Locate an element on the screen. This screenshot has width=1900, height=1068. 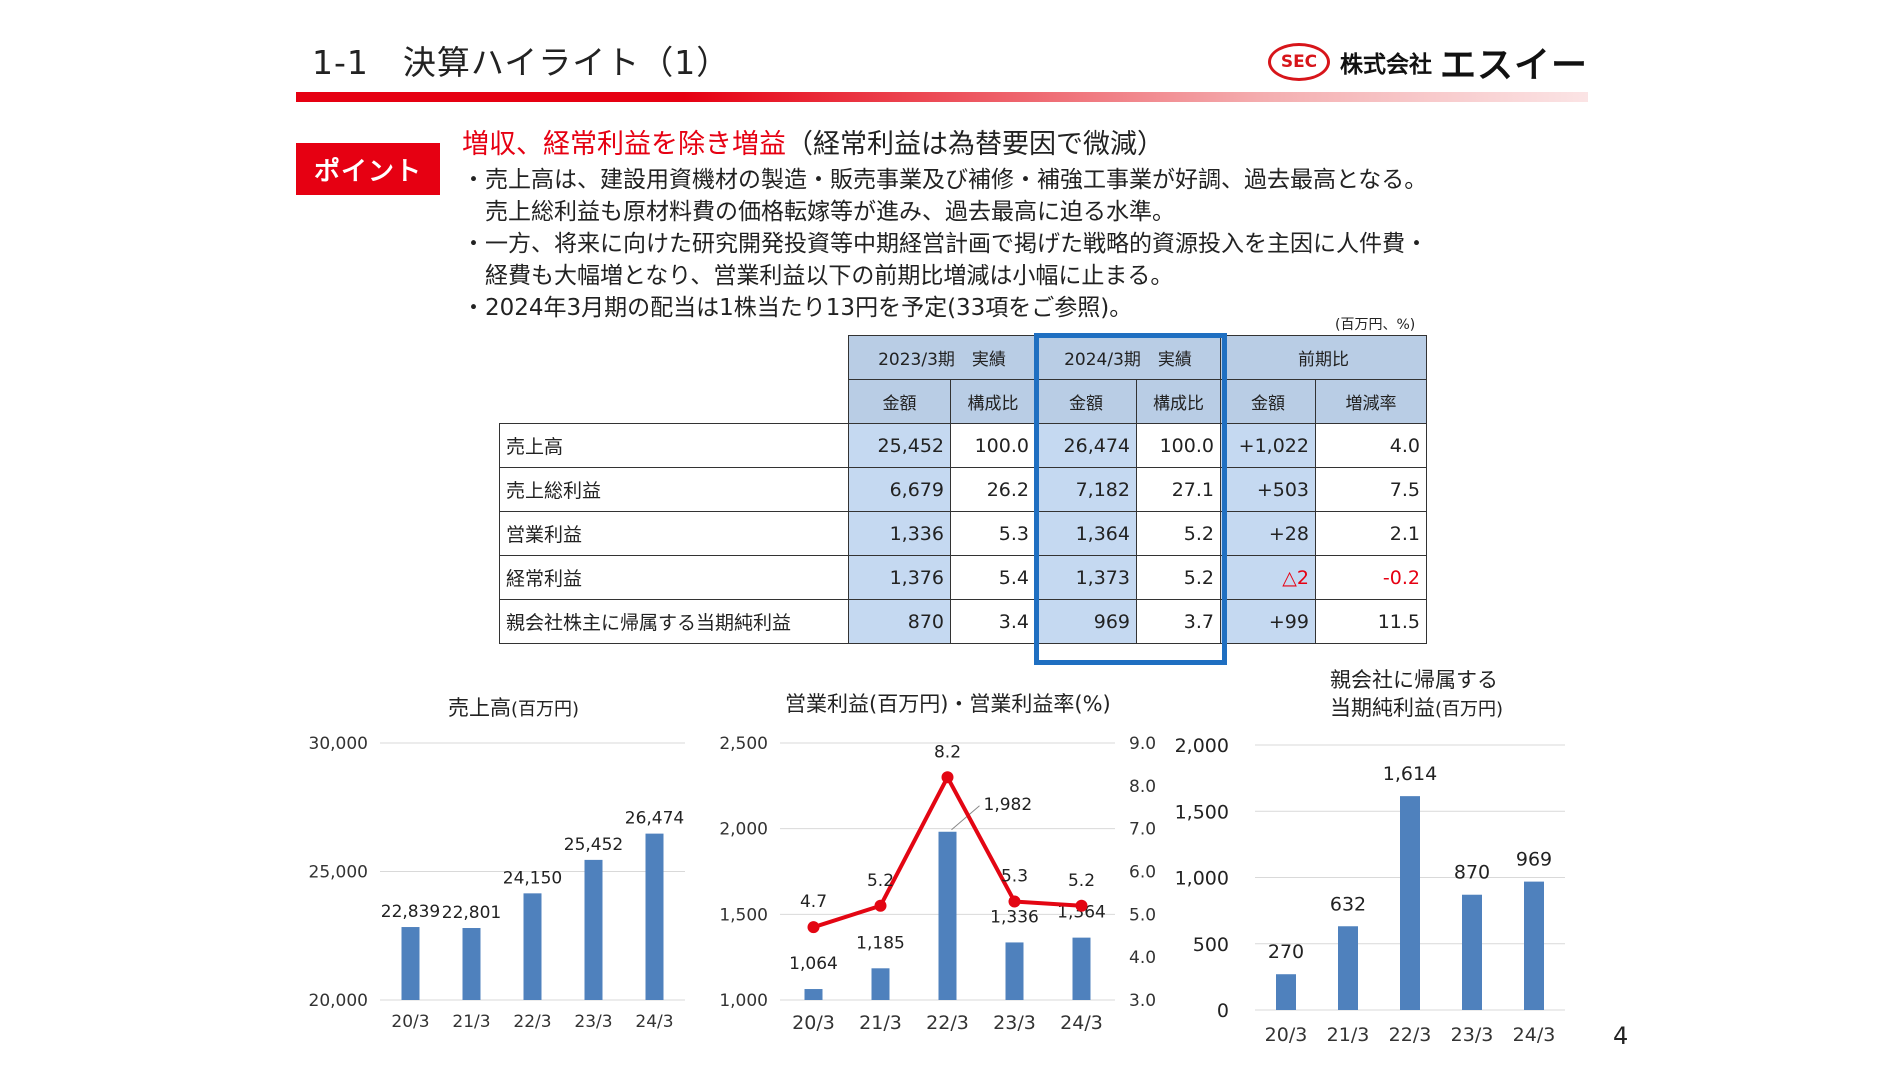
cell: 5.3 is located at coordinates (993, 533).